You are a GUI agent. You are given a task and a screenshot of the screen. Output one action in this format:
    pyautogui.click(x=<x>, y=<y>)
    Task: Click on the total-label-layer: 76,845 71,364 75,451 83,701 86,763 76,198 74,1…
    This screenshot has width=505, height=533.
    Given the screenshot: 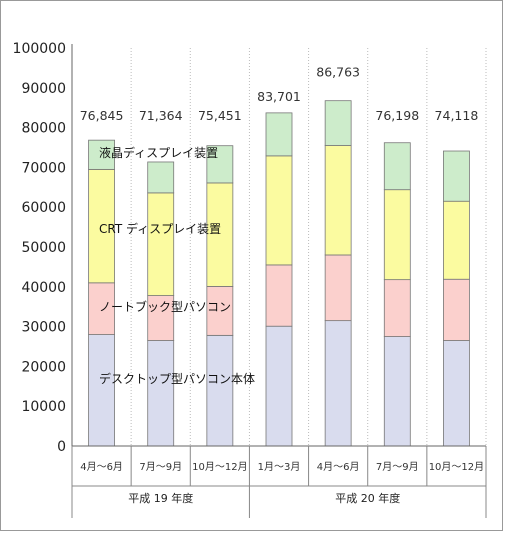 What is the action you would take?
    pyautogui.click(x=279, y=94)
    